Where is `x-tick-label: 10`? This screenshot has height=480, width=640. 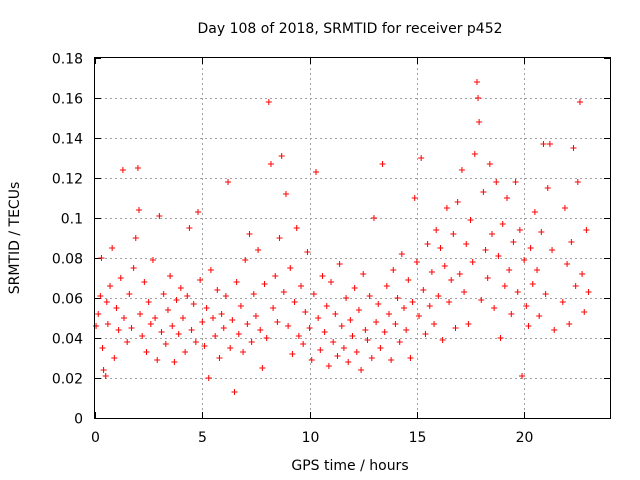 x-tick-label: 10 is located at coordinates (311, 438).